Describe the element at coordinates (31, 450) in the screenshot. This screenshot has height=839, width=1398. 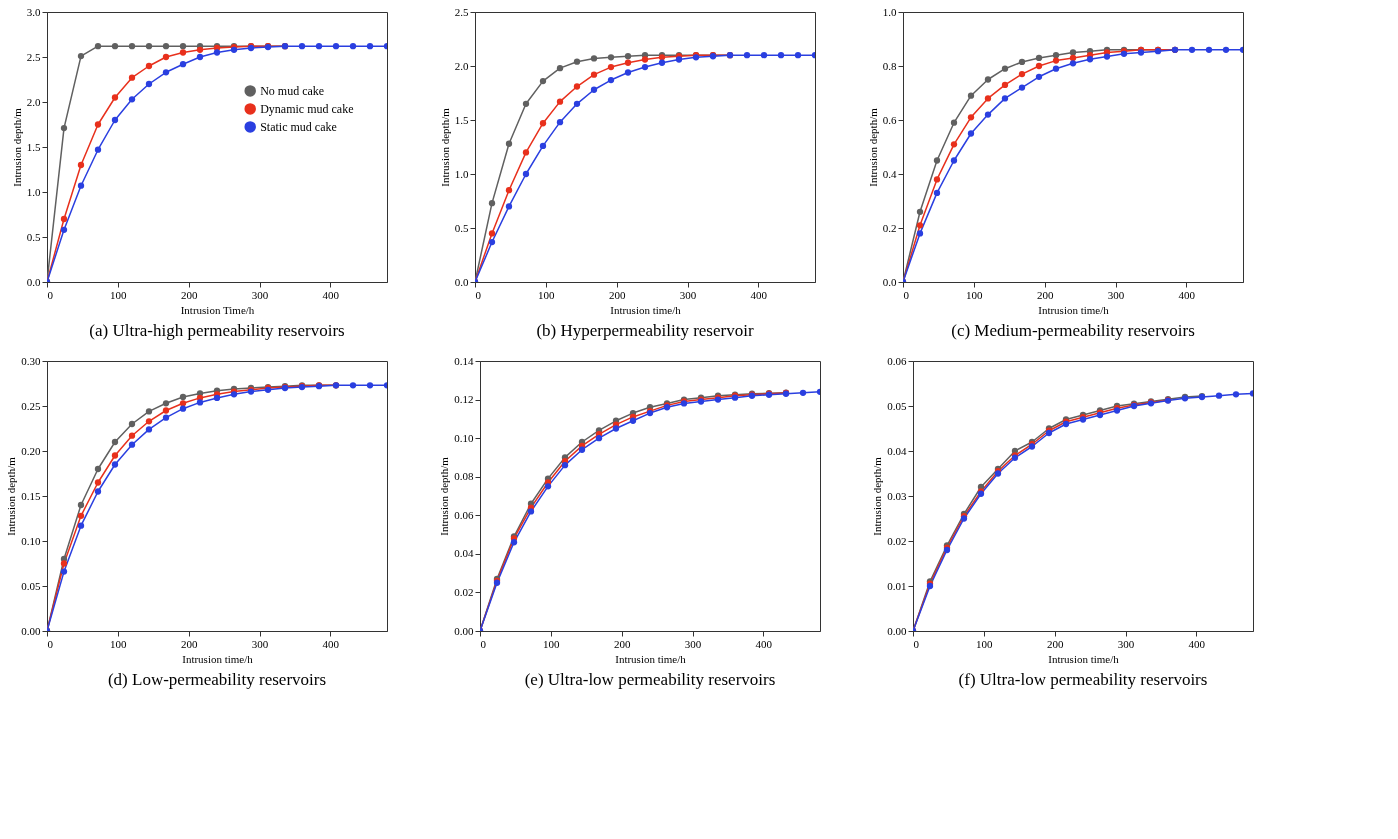
I see `y-tick-label: 0.20` at that location.